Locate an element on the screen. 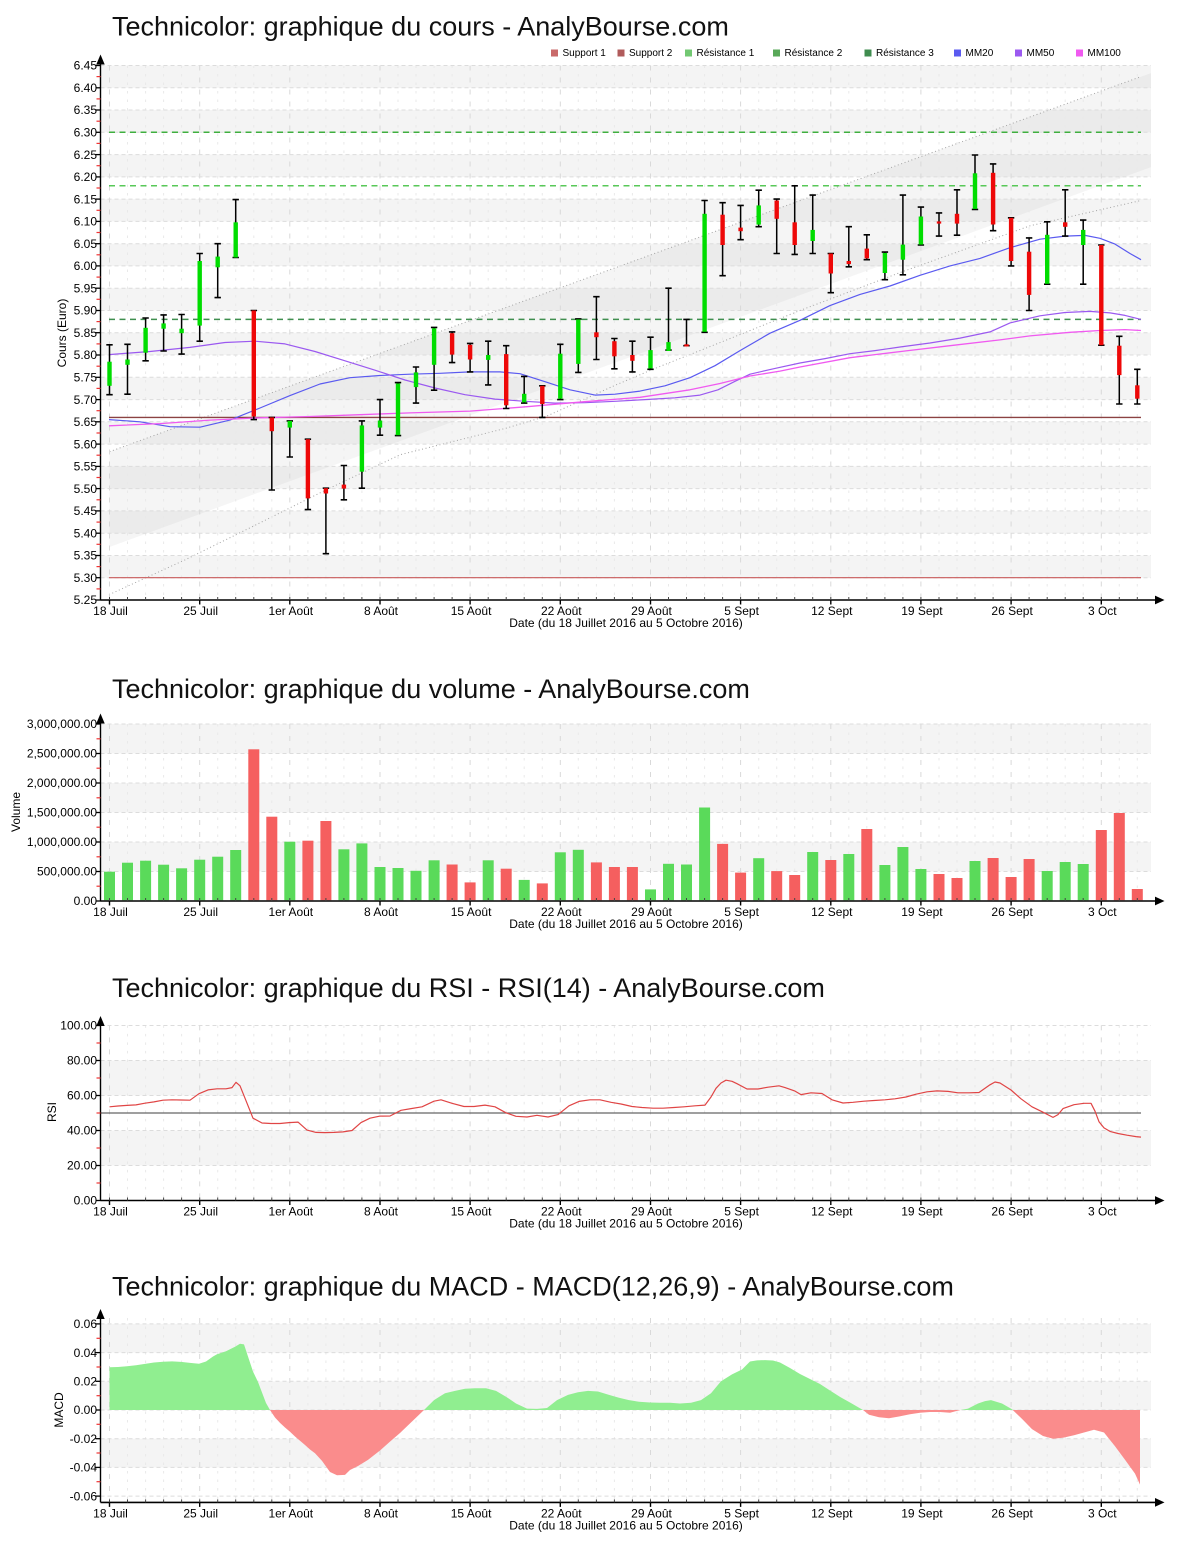 The width and height of the screenshot is (1200, 1550). svg-text: 2,000,000.00 is located at coordinates (62, 783).